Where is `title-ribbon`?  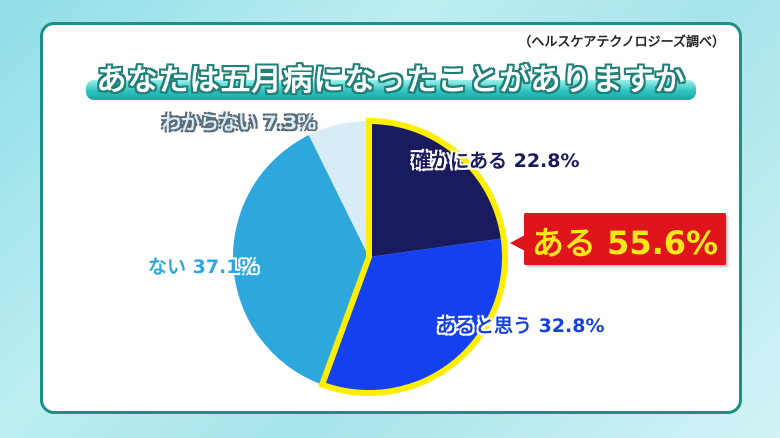 title-ribbon is located at coordinates (391, 90).